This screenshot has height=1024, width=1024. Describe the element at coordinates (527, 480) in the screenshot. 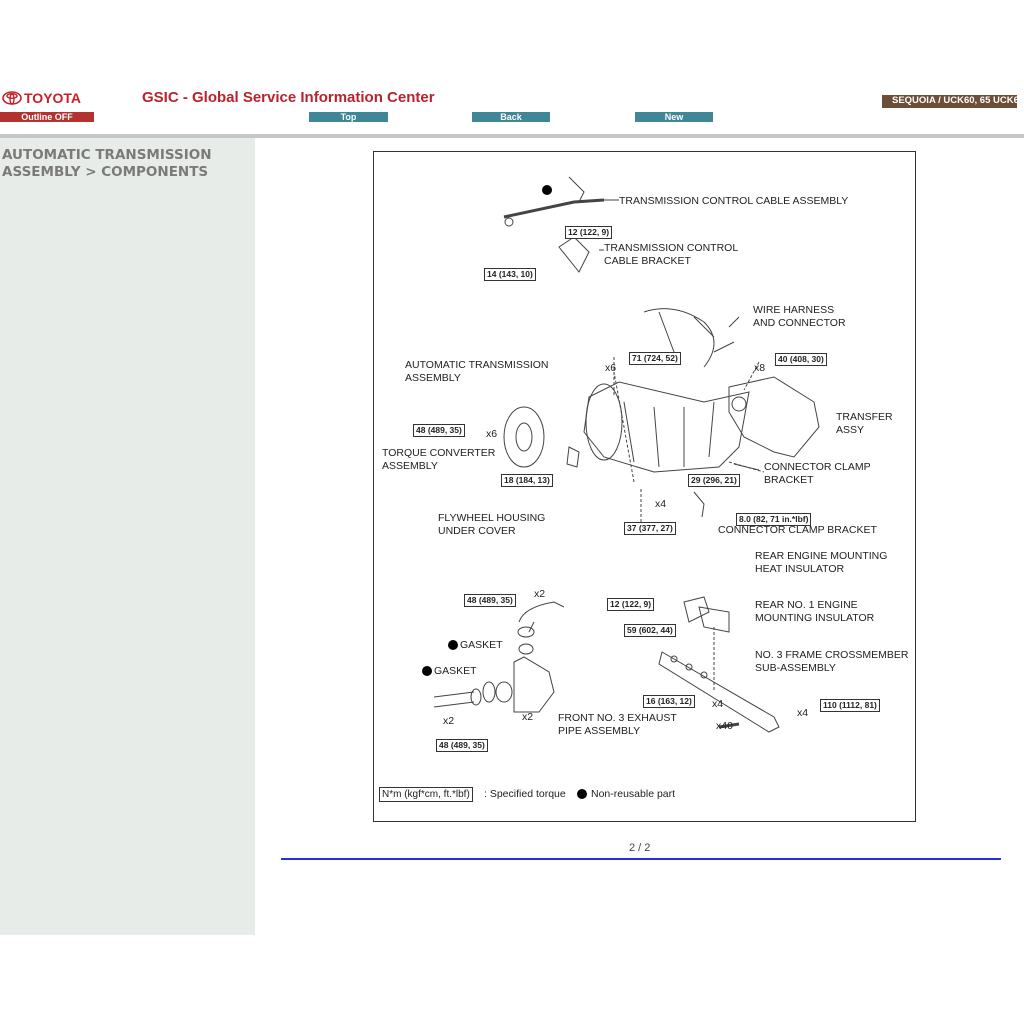

I see `torque-spec: 18 (184, 13)` at that location.